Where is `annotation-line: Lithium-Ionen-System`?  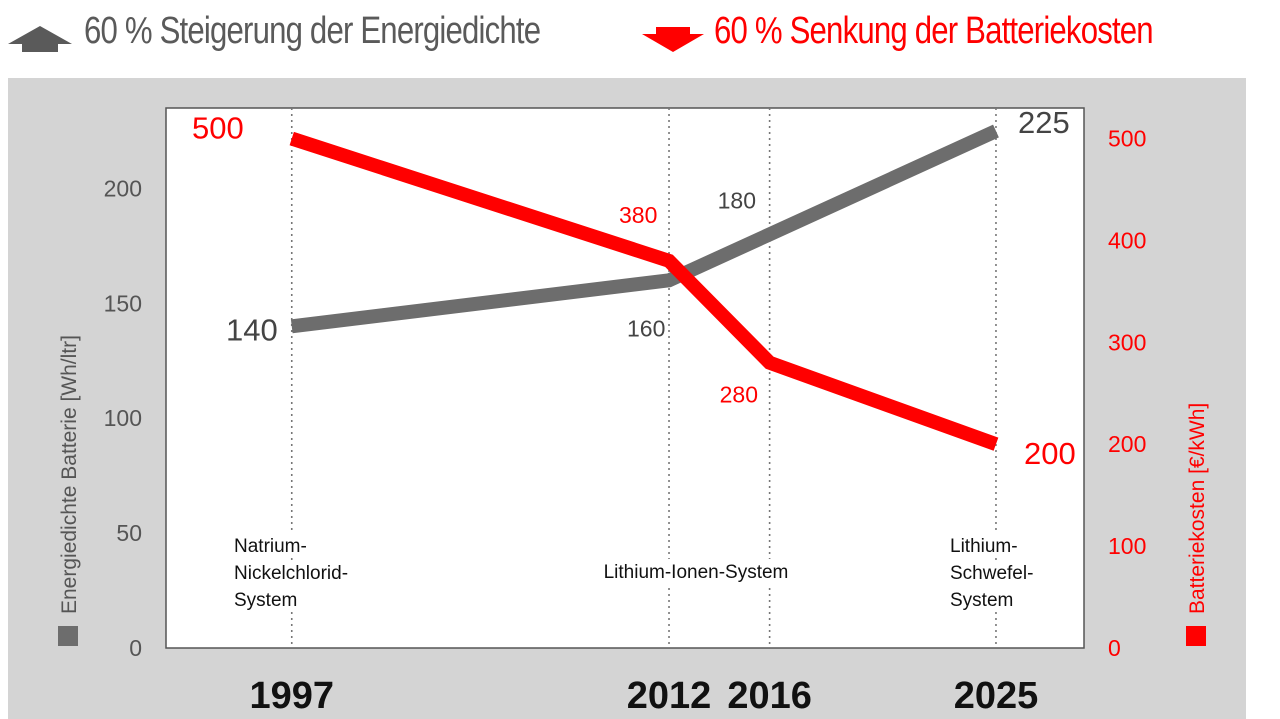 annotation-line: Lithium-Ionen-System is located at coordinates (696, 572).